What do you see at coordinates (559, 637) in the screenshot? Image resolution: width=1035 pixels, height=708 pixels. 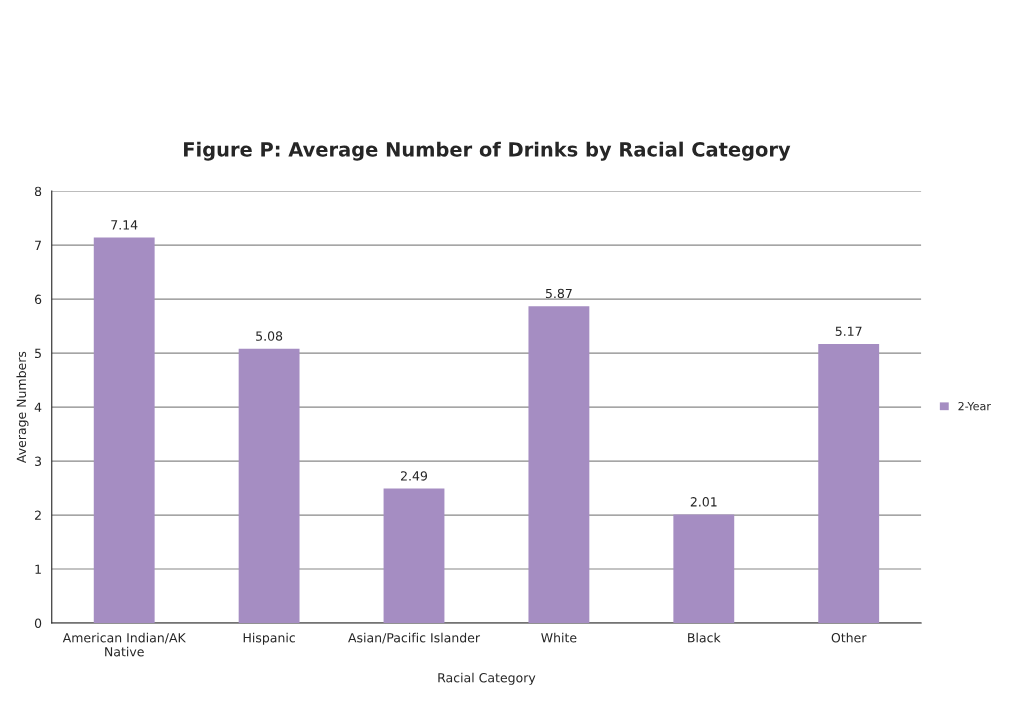 I see `x-tick-label: White` at bounding box center [559, 637].